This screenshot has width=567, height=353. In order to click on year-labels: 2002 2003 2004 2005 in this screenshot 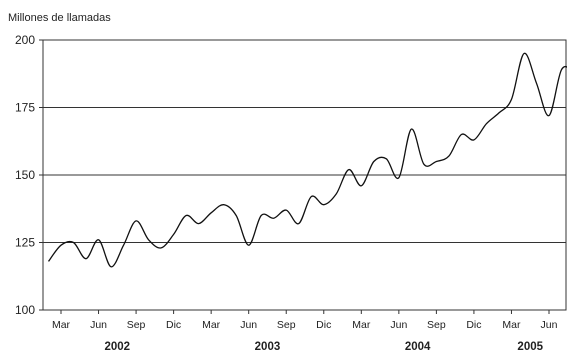, I will do `click(324, 347)`.